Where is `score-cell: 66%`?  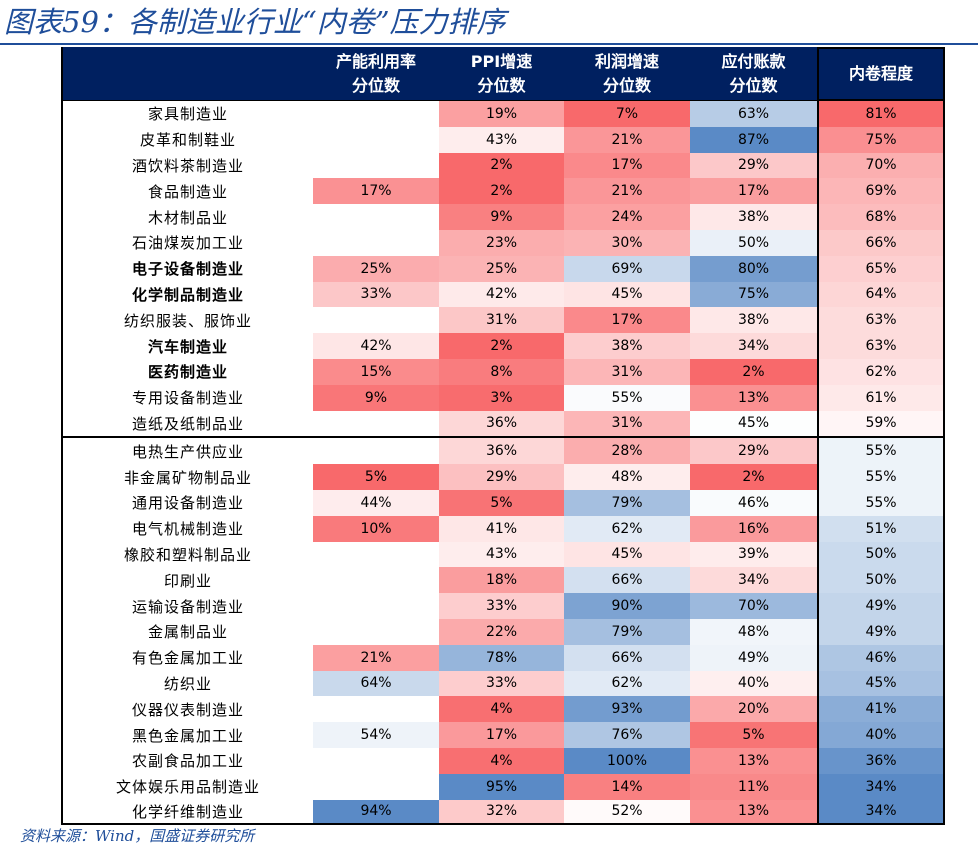
score-cell: 66% is located at coordinates (881, 242).